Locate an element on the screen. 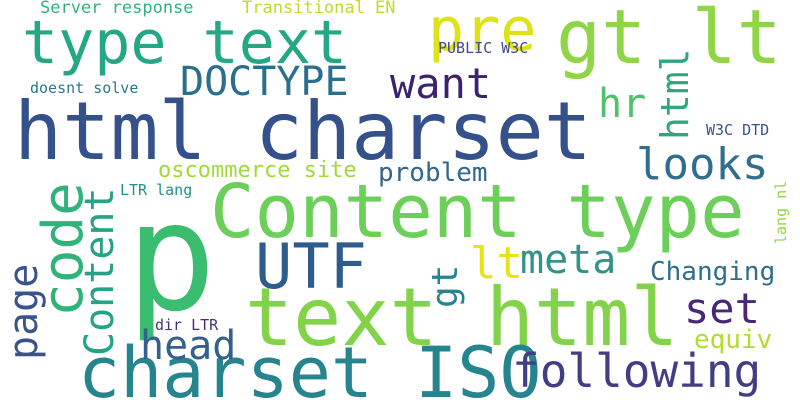  word-changing: Changing is located at coordinates (713, 272).